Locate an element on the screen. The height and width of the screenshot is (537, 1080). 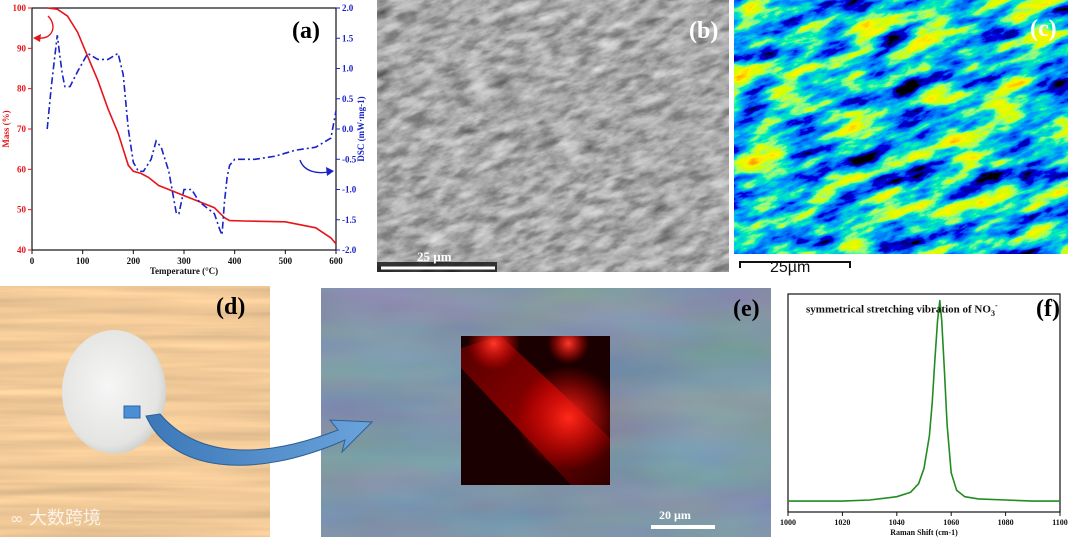
x-tick-label: 400 is located at coordinates (235, 261).